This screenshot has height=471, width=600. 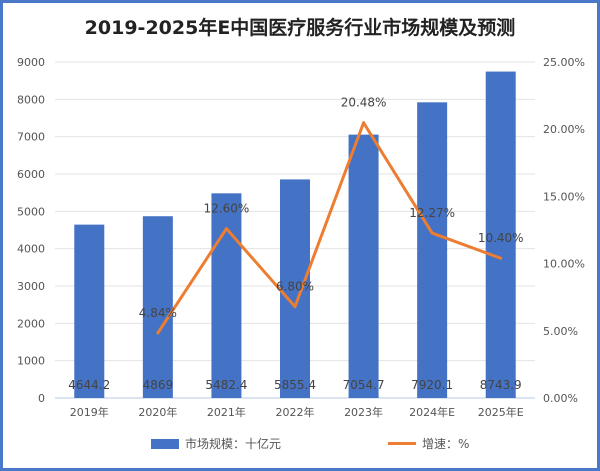 What do you see at coordinates (564, 196) in the screenshot?
I see `y-right-tick-label: 15.00%` at bounding box center [564, 196].